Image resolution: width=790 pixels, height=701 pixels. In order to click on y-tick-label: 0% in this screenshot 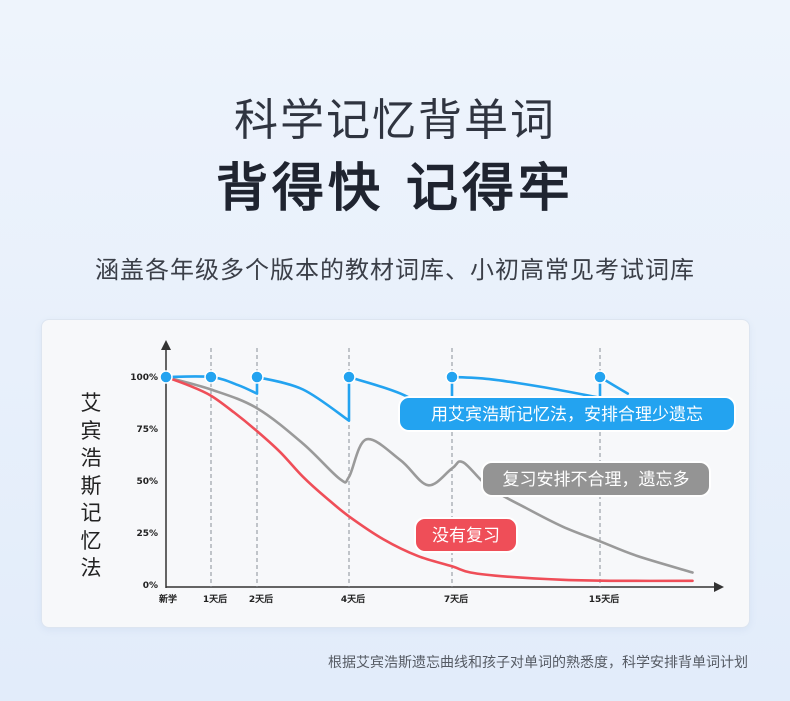, I will do `click(150, 586)`.